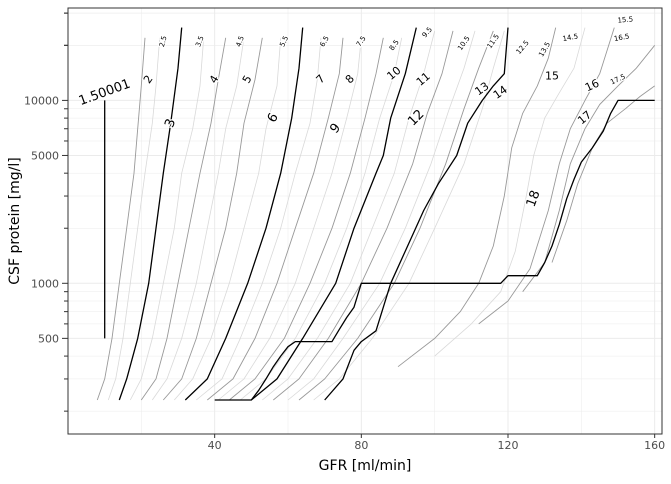  Describe the element at coordinates (523, 47) in the screenshot. I see `contour-label: 12.5` at that location.